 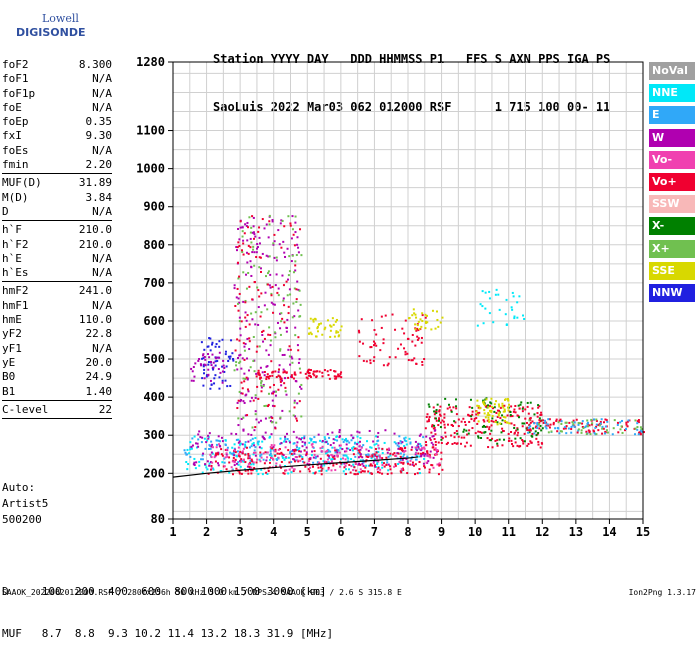 What do you see at coordinates (57, 183) in the screenshot?
I see `param-row: MUF(D) 31.89` at bounding box center [57, 183].